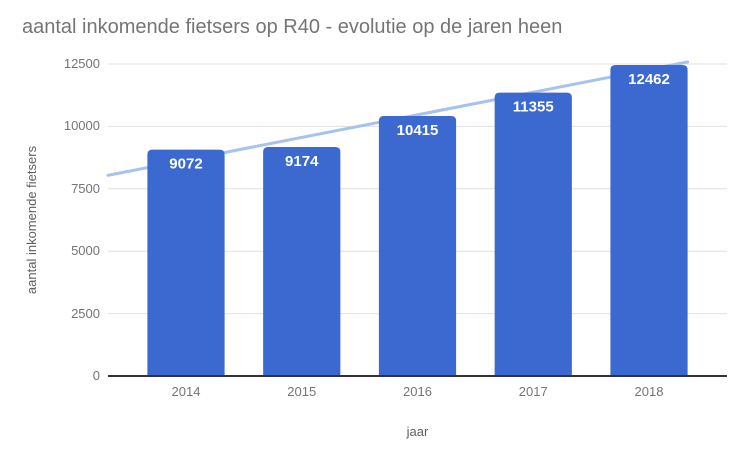 The image size is (745, 460). Describe the element at coordinates (302, 161) in the screenshot. I see `bar-value-label: 9174` at that location.